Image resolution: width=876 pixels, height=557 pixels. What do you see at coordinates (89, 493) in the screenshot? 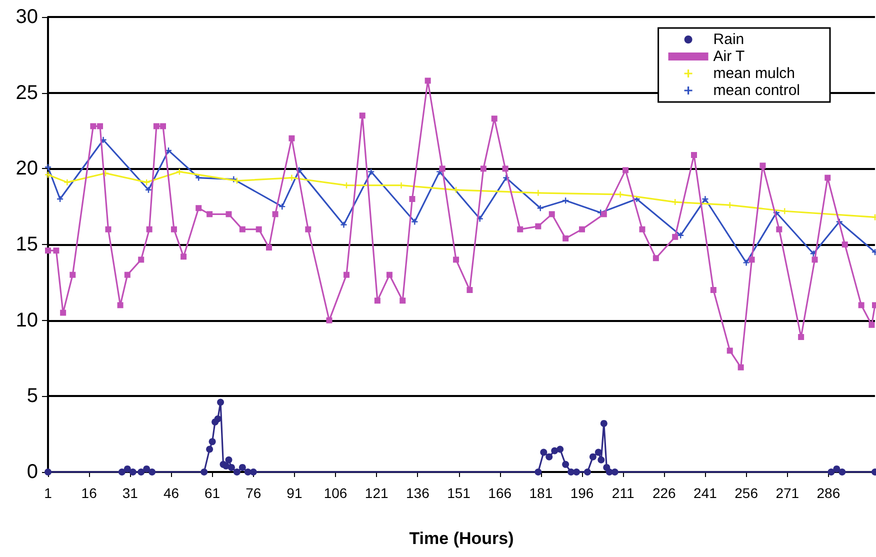
I see `x-tick-label: 16` at bounding box center [89, 493].